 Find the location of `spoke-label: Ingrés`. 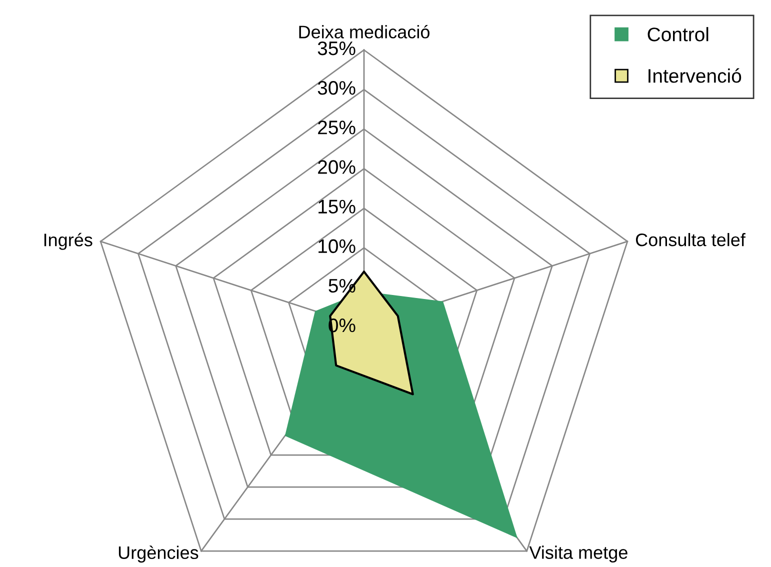

spoke-label: Ingrés is located at coordinates (68, 241).